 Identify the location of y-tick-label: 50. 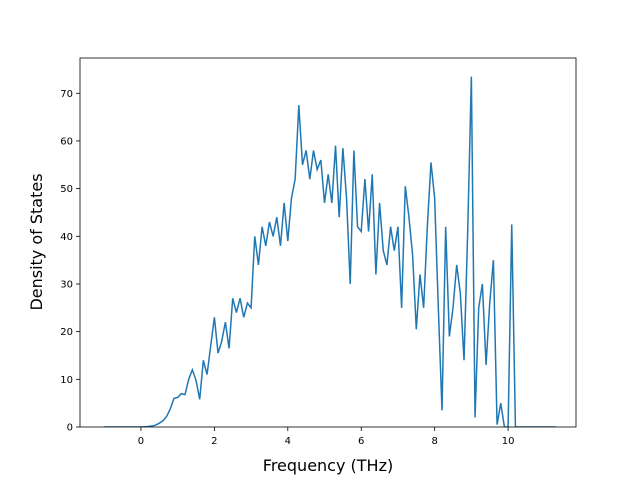
(66, 189).